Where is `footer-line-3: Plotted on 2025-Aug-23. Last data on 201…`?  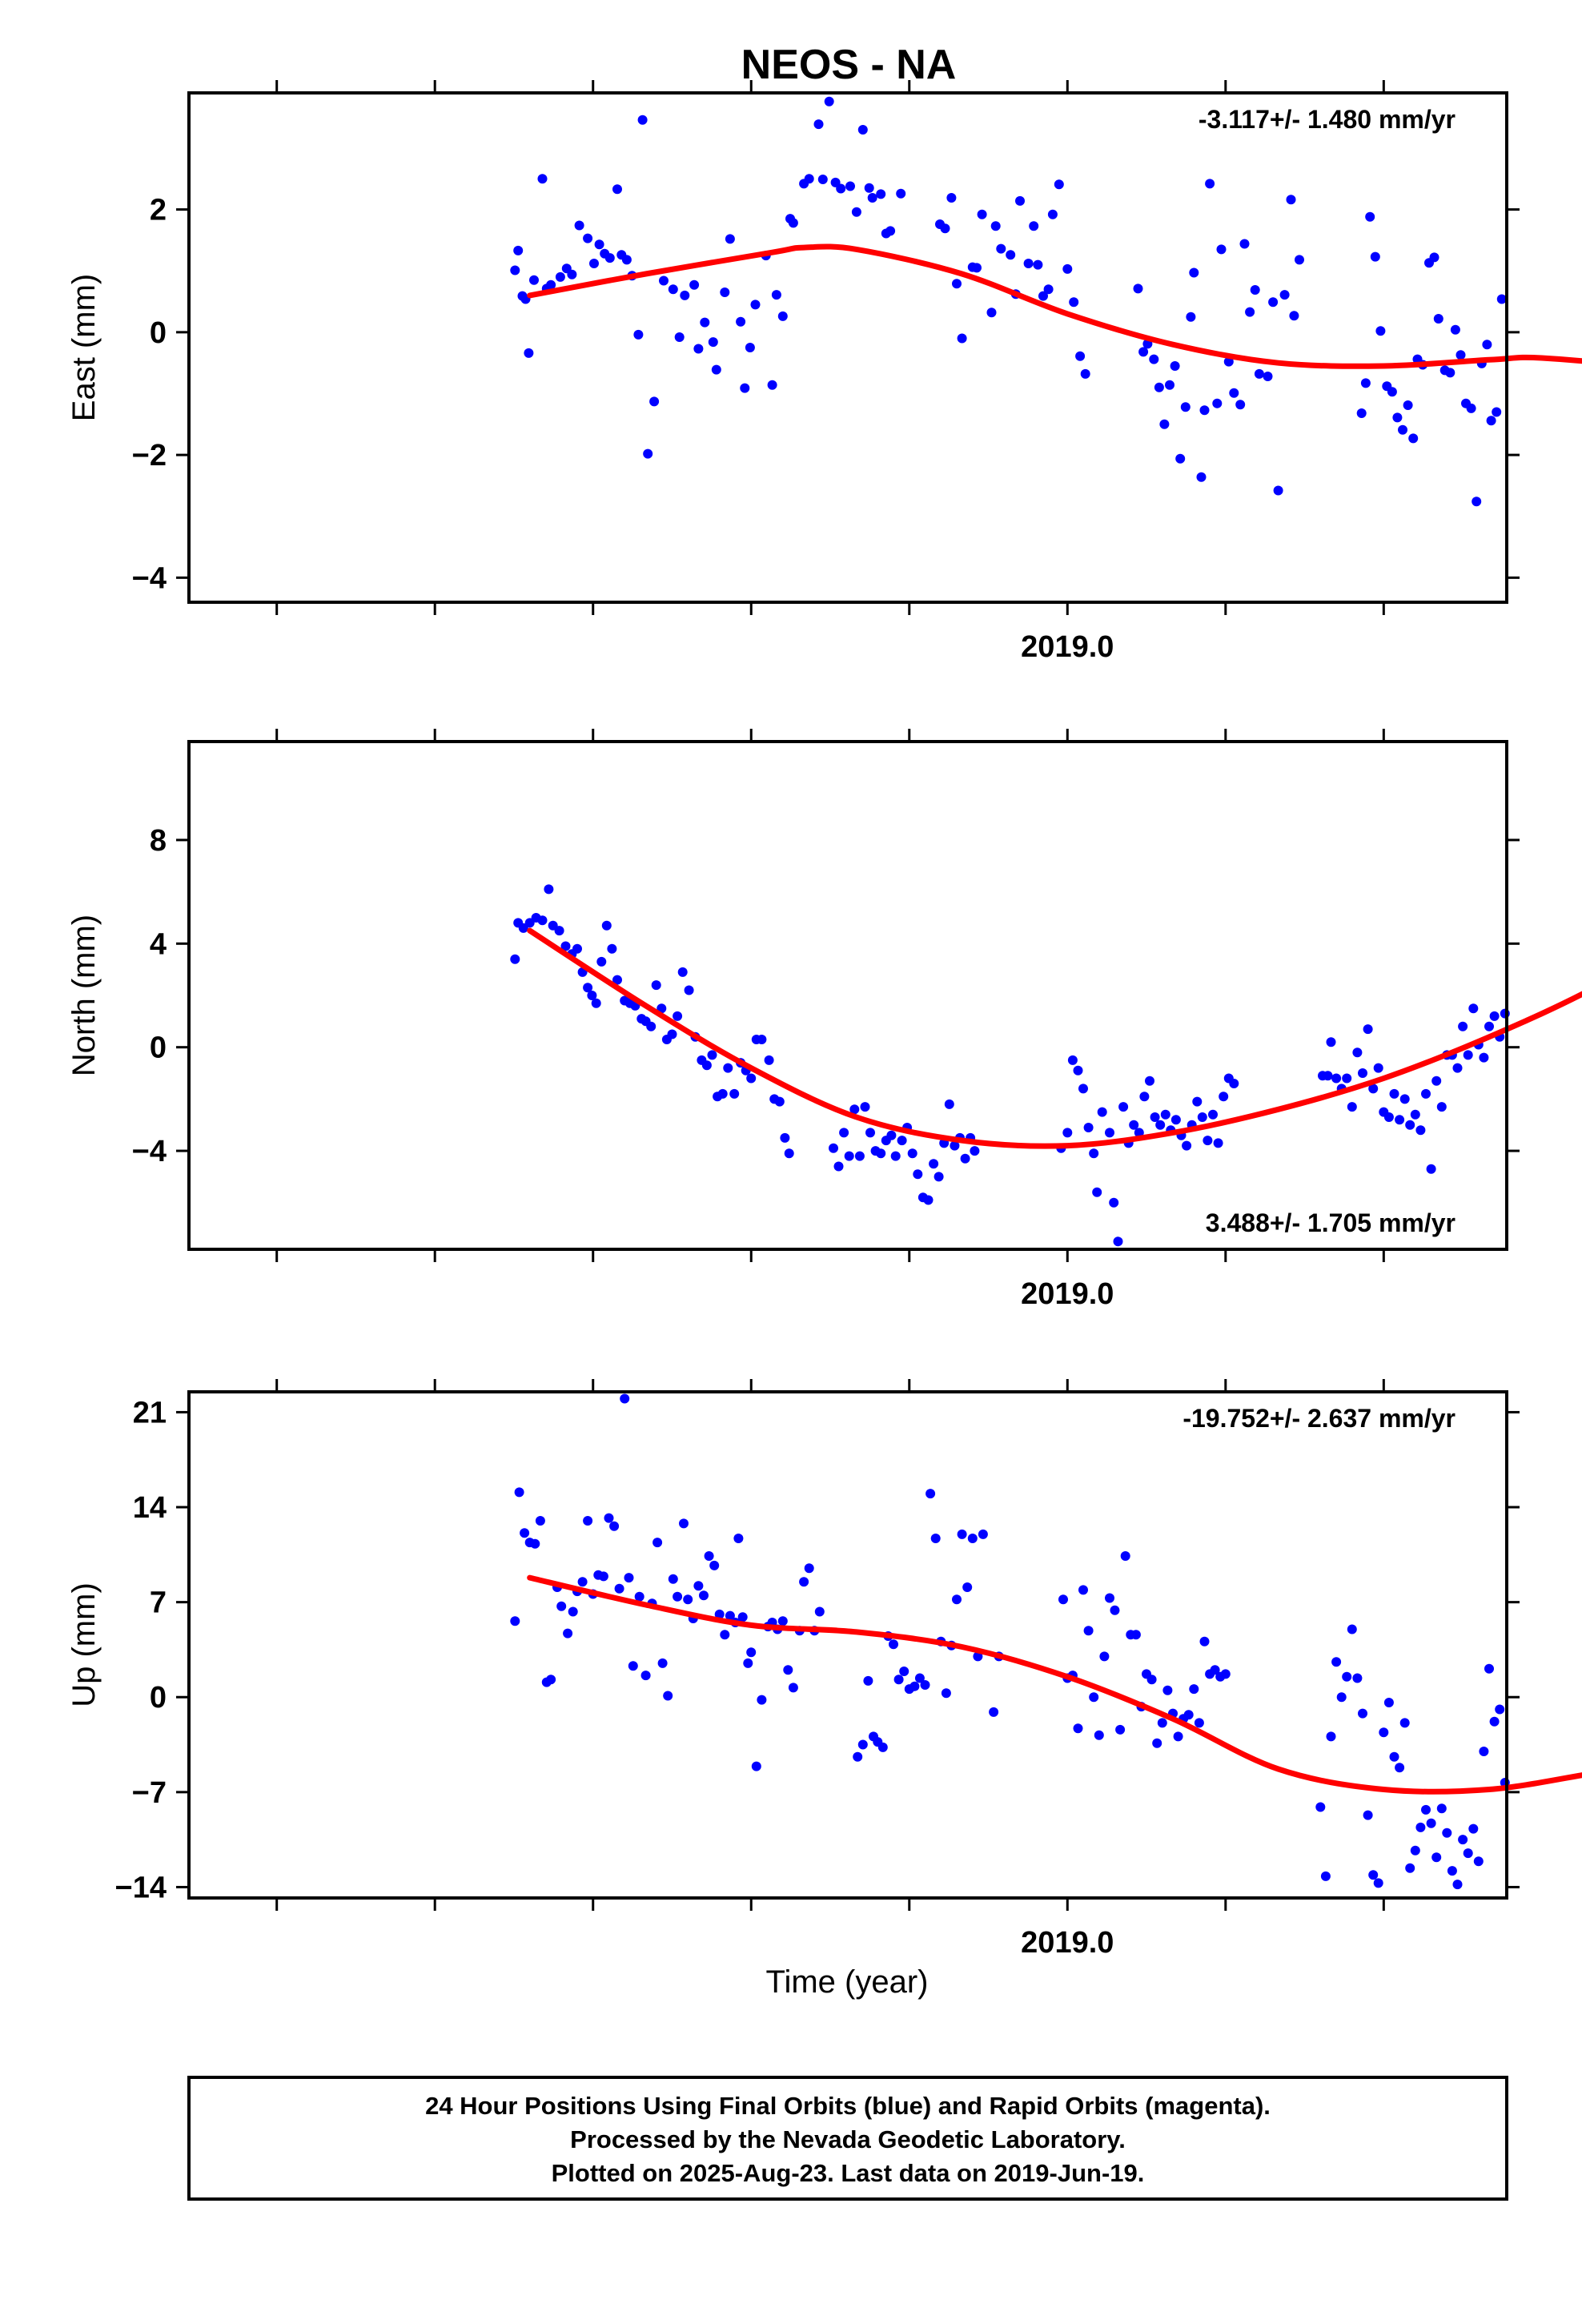 footer-line-3: Plotted on 2025-Aug-23. Last data on 201… is located at coordinates (848, 2173).